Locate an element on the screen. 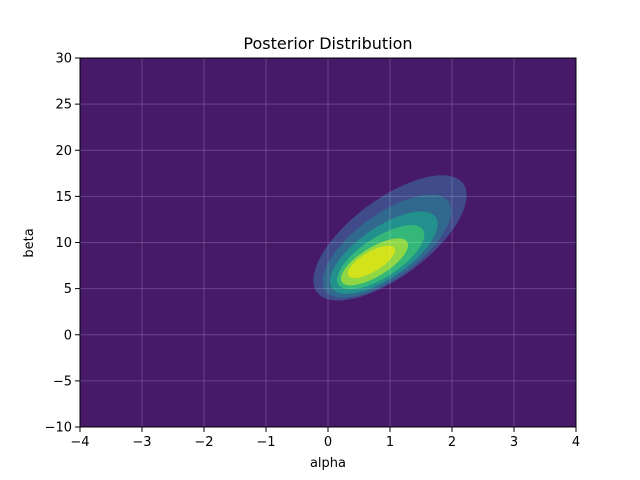  x-tick-label: −1 is located at coordinates (265, 442).